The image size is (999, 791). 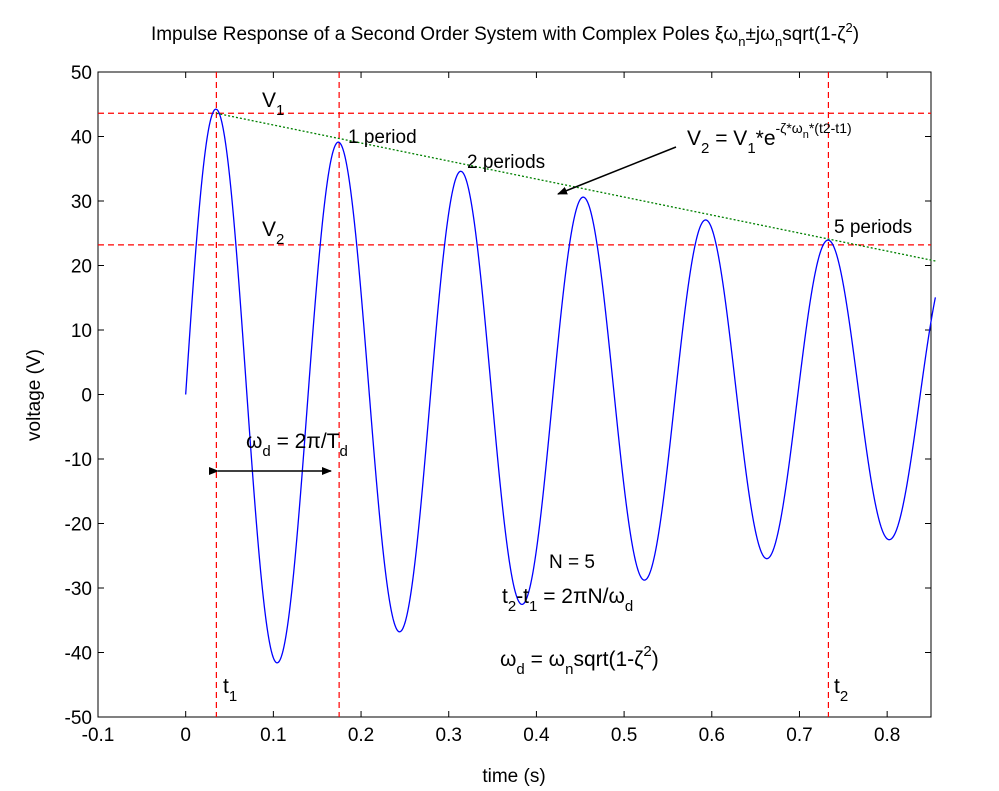 What do you see at coordinates (624, 735) in the screenshot?
I see `x-tick-label: 0.5` at bounding box center [624, 735].